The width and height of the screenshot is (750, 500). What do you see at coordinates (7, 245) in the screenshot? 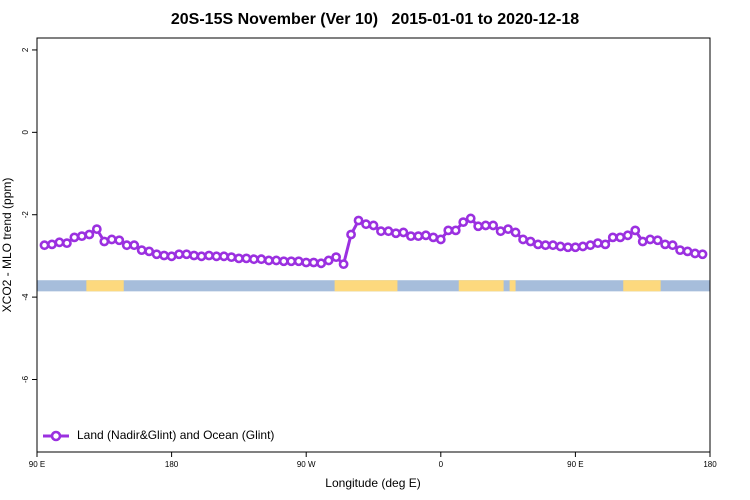
I see `y-axis-label: XCO2 - MLO trend (ppm)` at bounding box center [7, 245].